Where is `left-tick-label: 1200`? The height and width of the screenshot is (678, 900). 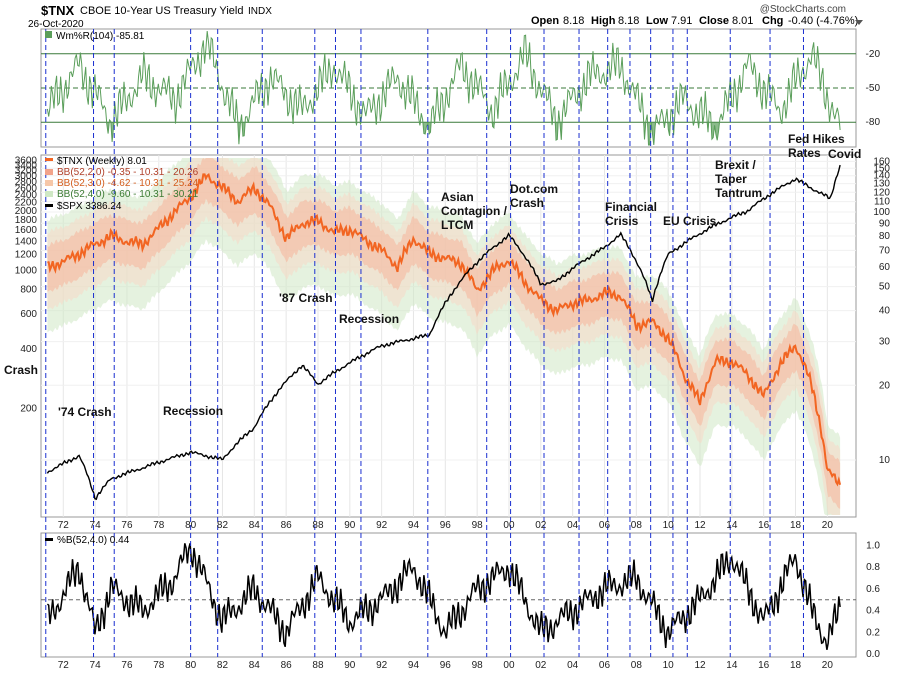 left-tick-label: 1200 is located at coordinates (26, 255).